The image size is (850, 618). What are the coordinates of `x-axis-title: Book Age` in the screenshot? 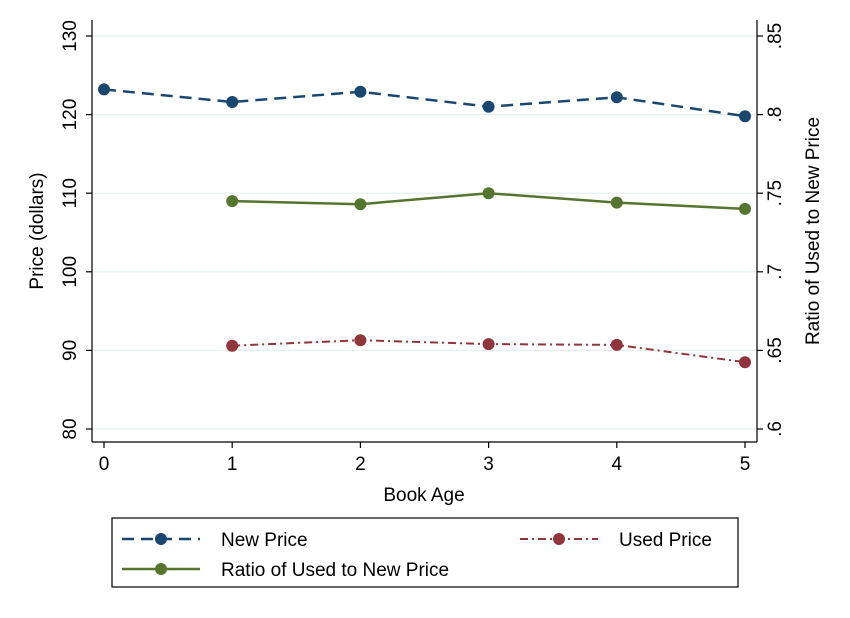 It's located at (423, 495).